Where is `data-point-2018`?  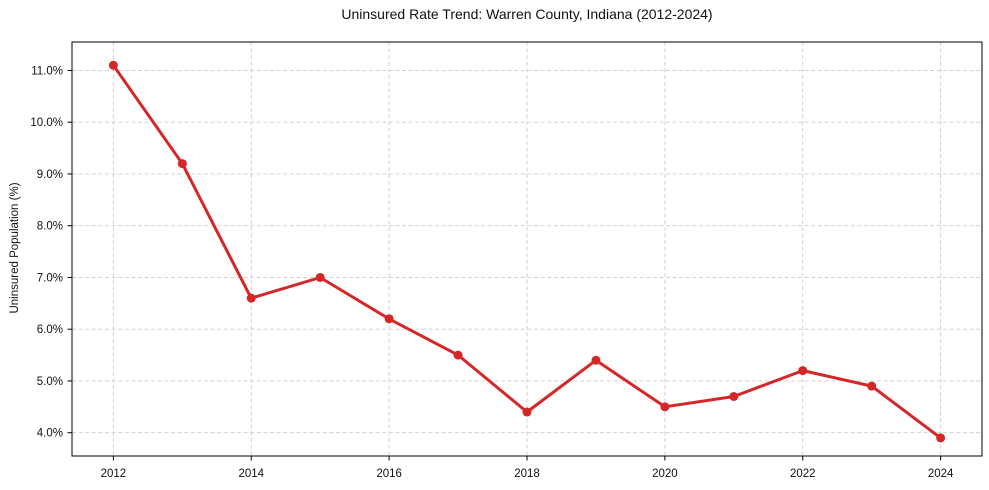 data-point-2018 is located at coordinates (527, 412).